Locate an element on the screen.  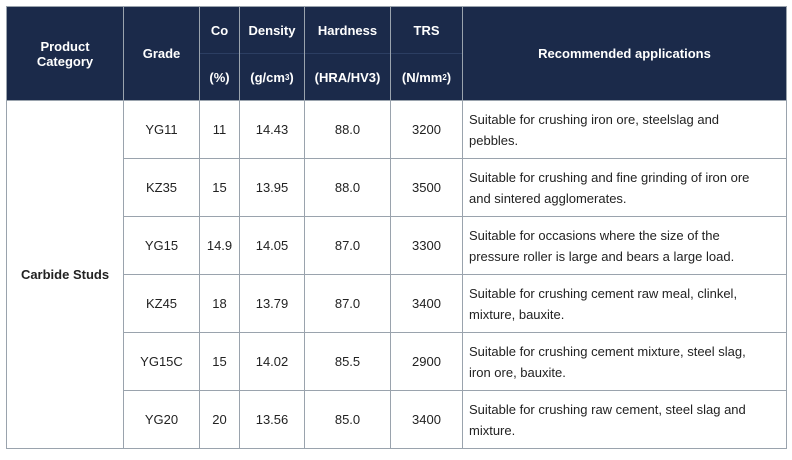
hardness-cell: 85.5 is located at coordinates (347, 361).